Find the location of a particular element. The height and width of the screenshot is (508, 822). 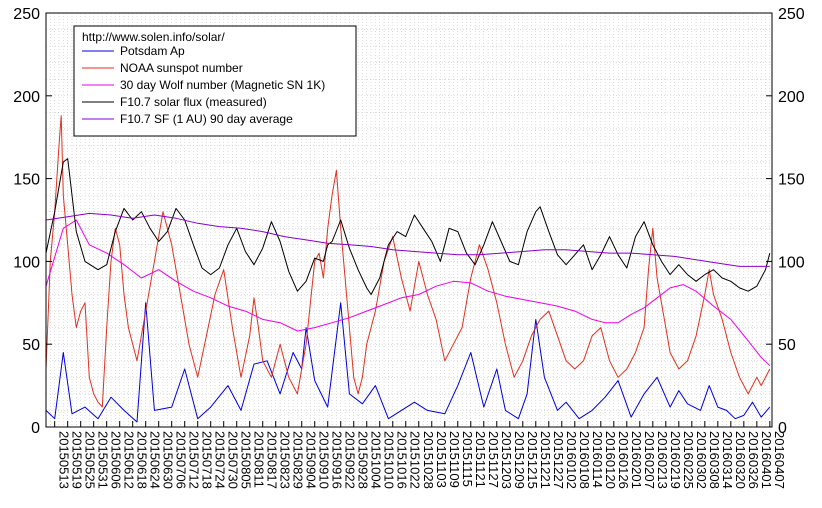

x-tick-label: 20151215 is located at coordinates (532, 460).